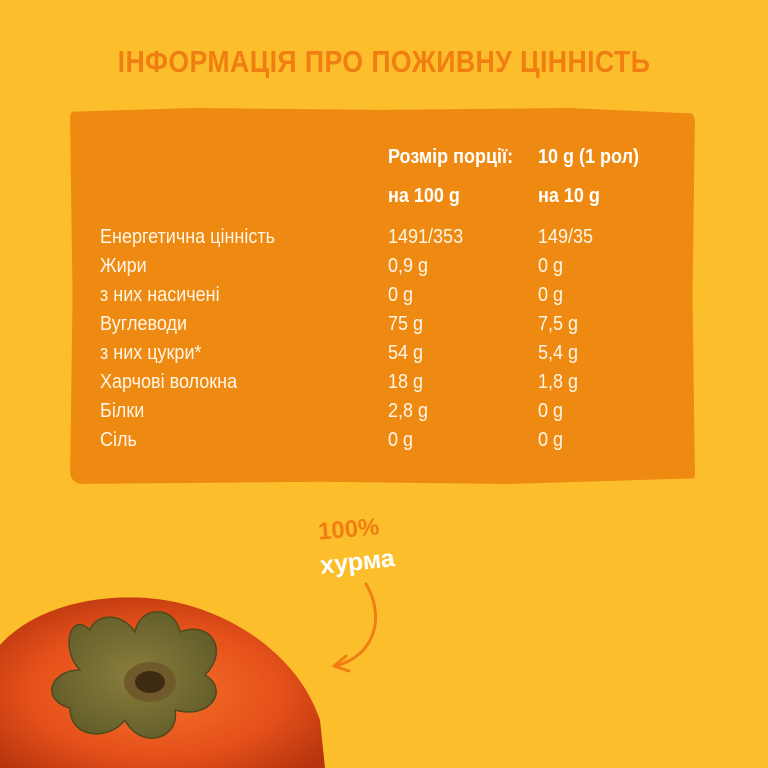  I want to click on column-header-per-100g: на 100 g, so click(424, 196).